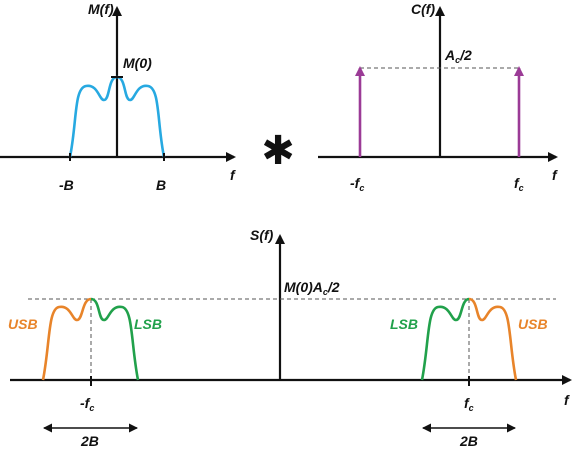  I want to click on spectrum-level-label: M(0)Ac/2, so click(312, 288).